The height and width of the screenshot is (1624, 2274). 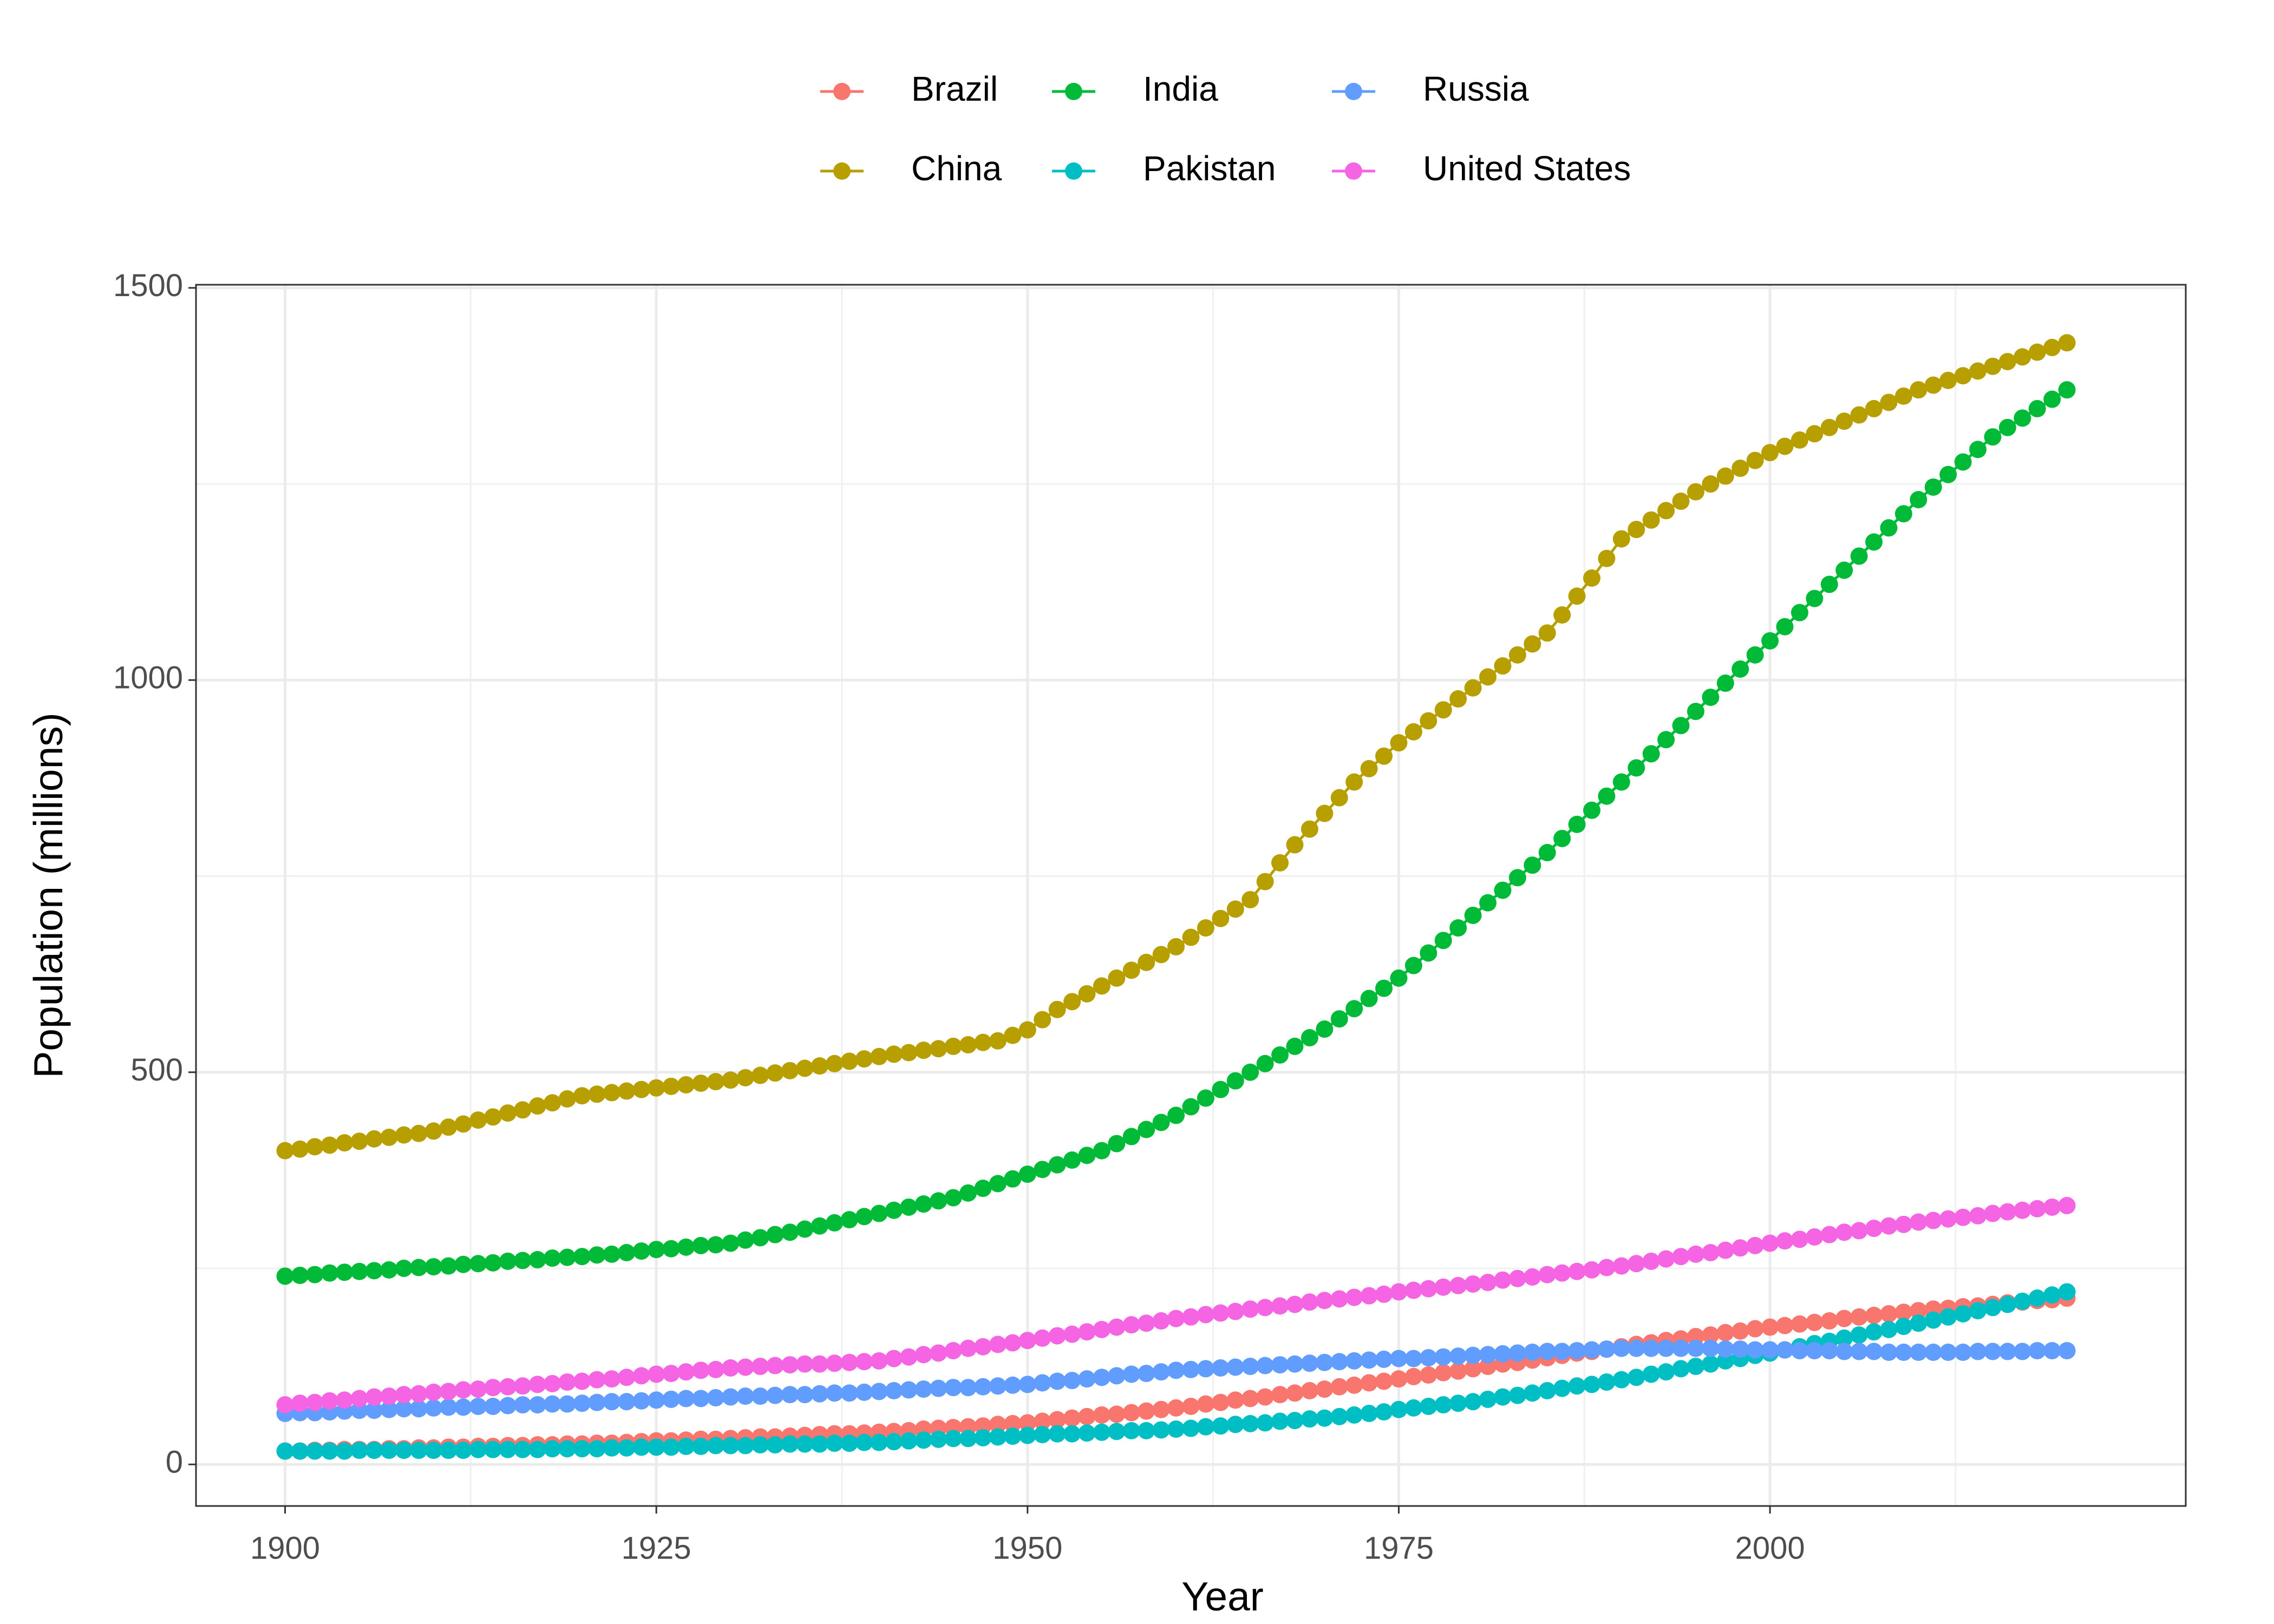 What do you see at coordinates (1476, 88) in the screenshot?
I see `legend-label: Russia` at bounding box center [1476, 88].